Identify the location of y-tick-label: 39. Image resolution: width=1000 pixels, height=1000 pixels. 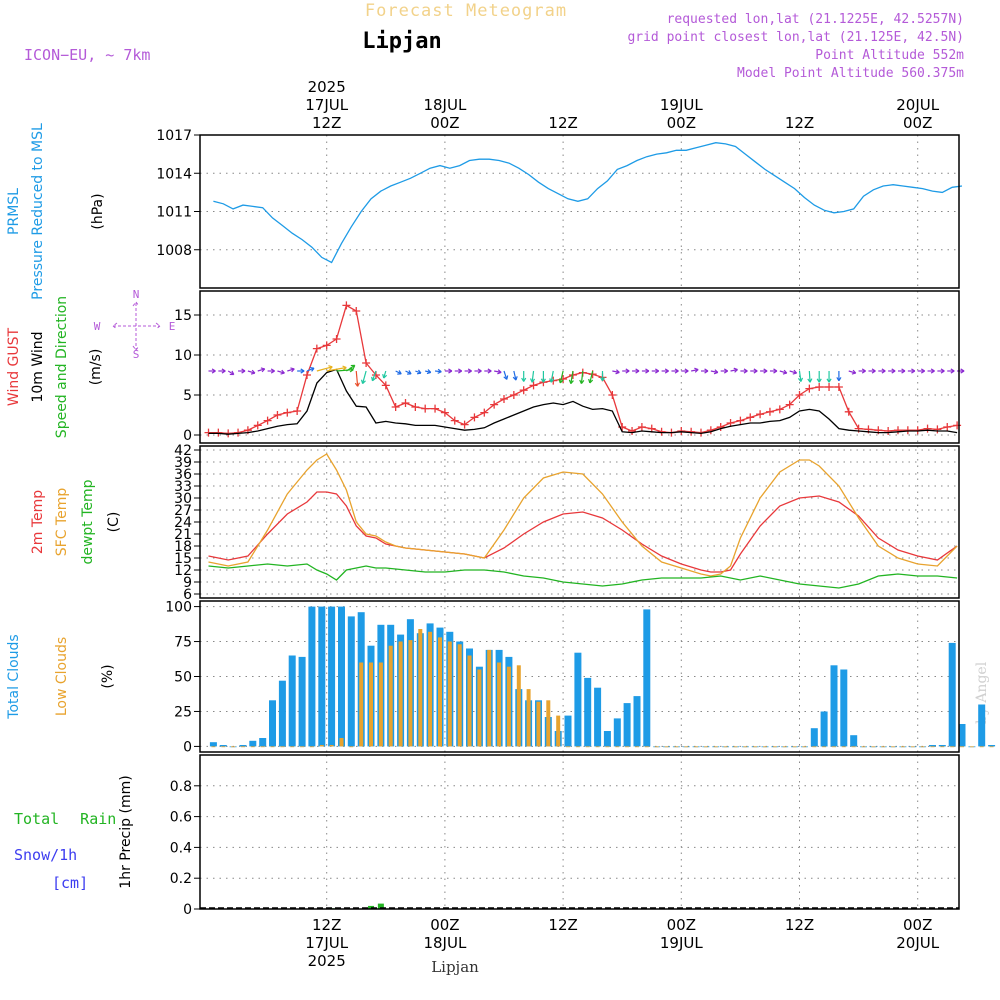
(183, 463).